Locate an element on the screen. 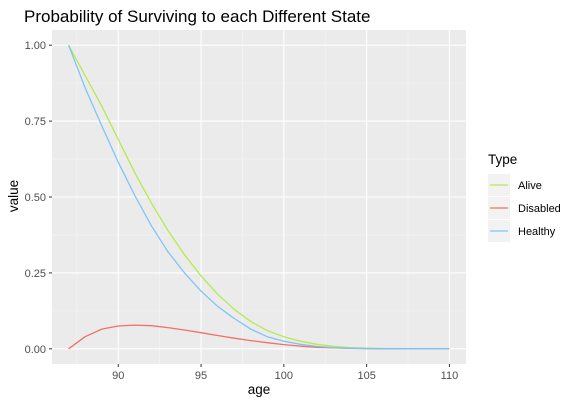 Image resolution: width=579 pixels, height=404 pixels. y-tick-label: 0.25 is located at coordinates (35, 274).